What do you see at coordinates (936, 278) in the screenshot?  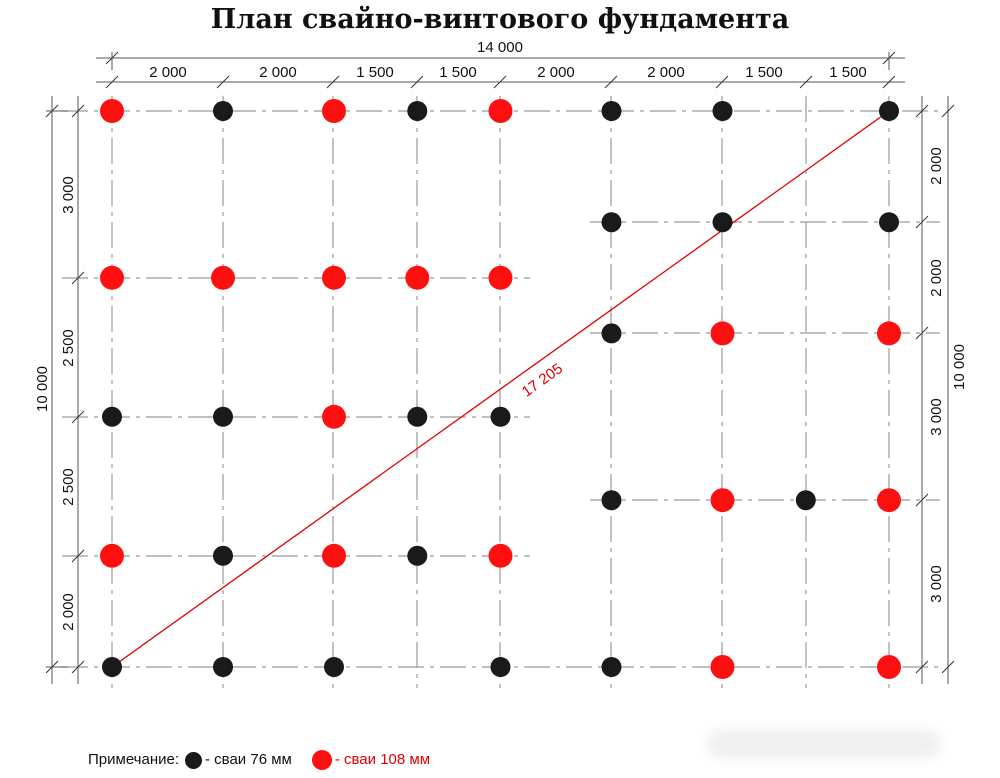 I see `dim-right-2: 2 000` at bounding box center [936, 278].